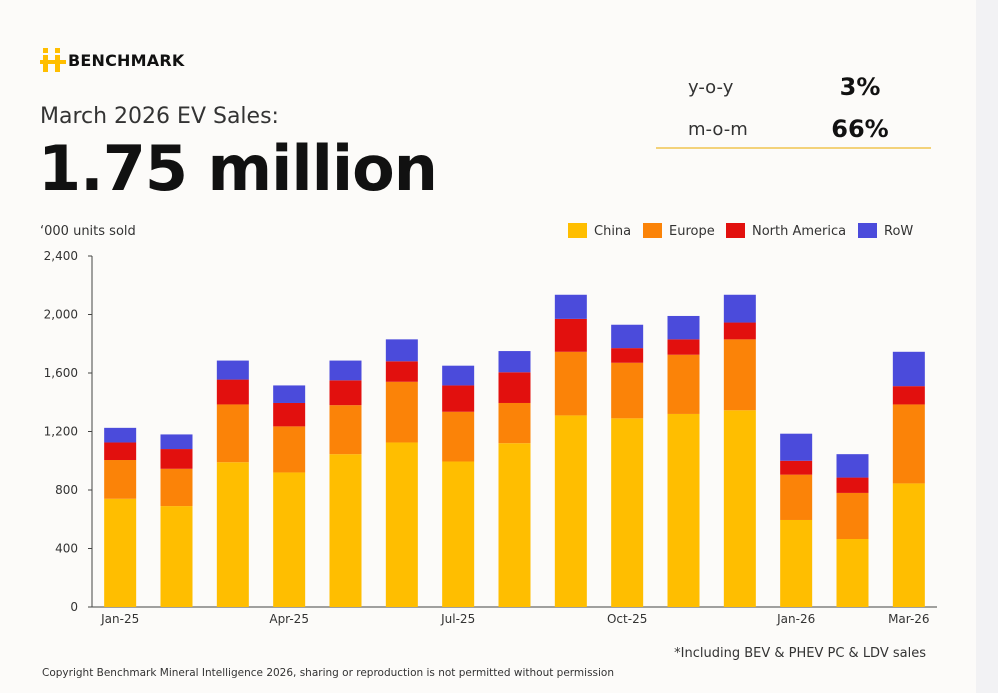 The width and height of the screenshot is (998, 693). I want to click on legend-label-row: RoW, so click(898, 231).